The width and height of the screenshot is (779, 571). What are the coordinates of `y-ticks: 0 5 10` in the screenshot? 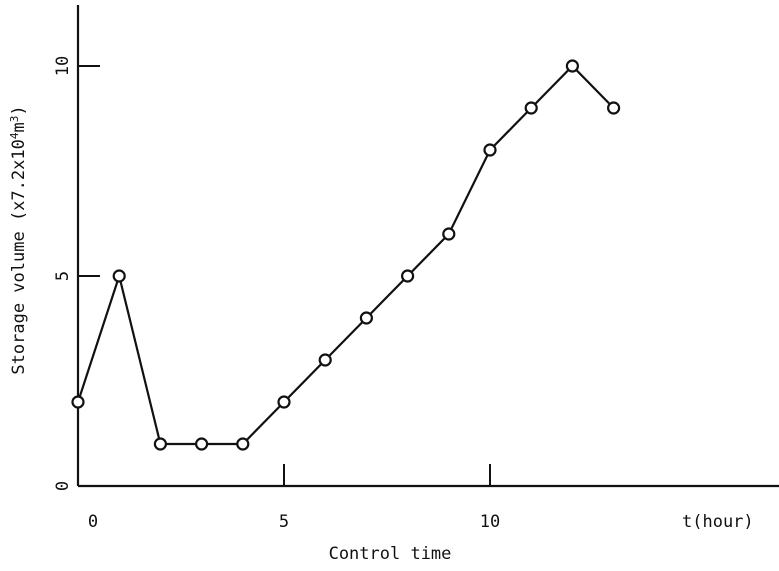 It's located at (76, 273).